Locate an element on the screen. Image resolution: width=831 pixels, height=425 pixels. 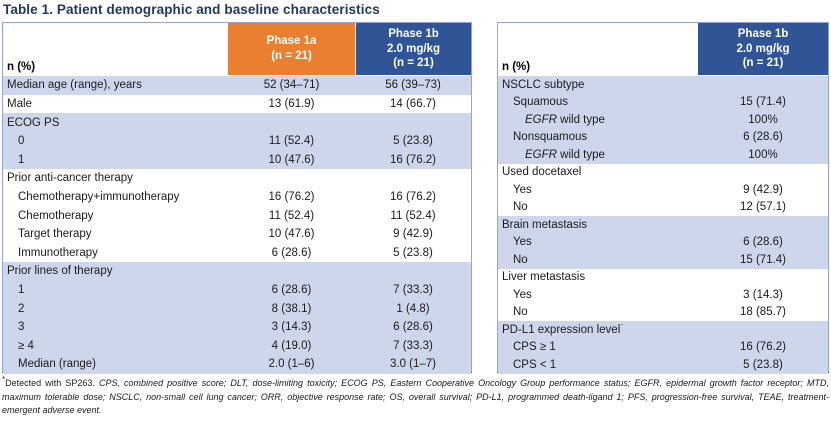
row-value-phase1b: 18 (85.7) is located at coordinates (763, 312).